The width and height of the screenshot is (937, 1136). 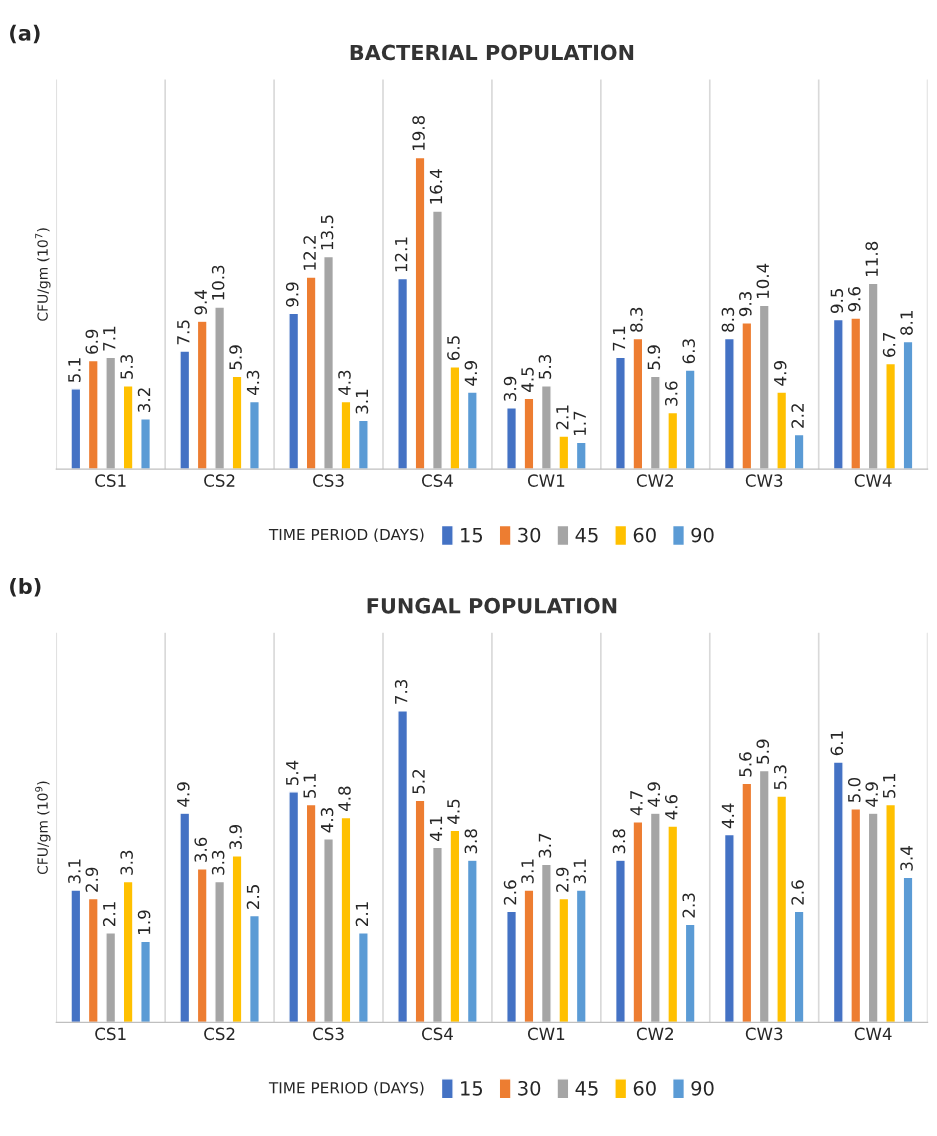 What do you see at coordinates (43, 274) in the screenshot?
I see `y-axis-title: CFU/gm (10$^{7}$)` at bounding box center [43, 274].